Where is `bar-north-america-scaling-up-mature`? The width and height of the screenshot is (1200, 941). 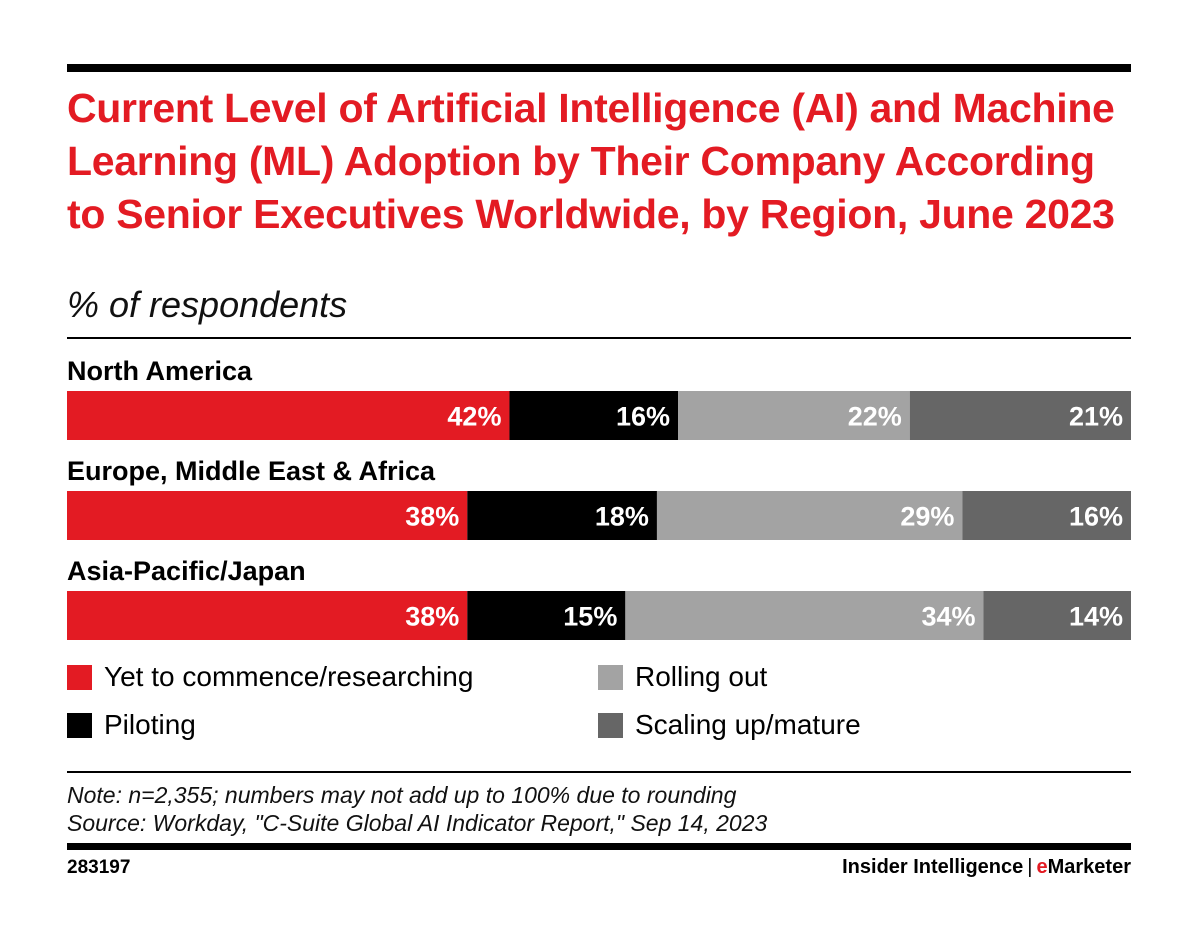 bar-north-america-scaling-up-mature is located at coordinates (1020, 415).